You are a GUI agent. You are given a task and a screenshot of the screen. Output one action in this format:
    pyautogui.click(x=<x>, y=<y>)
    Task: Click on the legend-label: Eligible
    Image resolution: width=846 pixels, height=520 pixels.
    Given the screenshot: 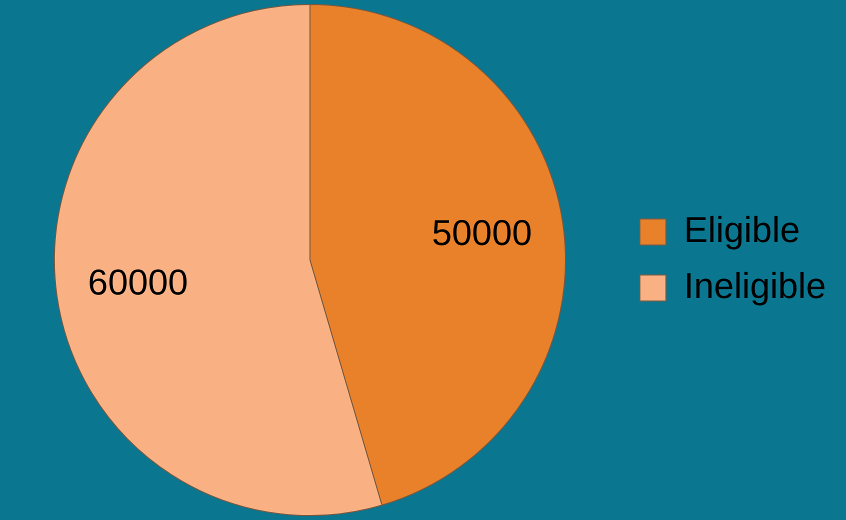 What is the action you would take?
    pyautogui.click(x=742, y=229)
    